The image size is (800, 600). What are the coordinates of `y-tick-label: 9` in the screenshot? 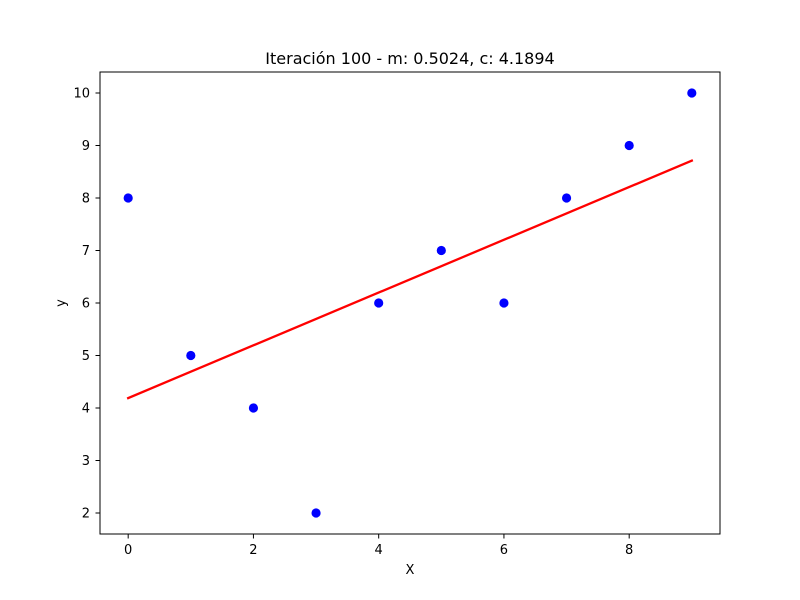 It's located at (86, 146).